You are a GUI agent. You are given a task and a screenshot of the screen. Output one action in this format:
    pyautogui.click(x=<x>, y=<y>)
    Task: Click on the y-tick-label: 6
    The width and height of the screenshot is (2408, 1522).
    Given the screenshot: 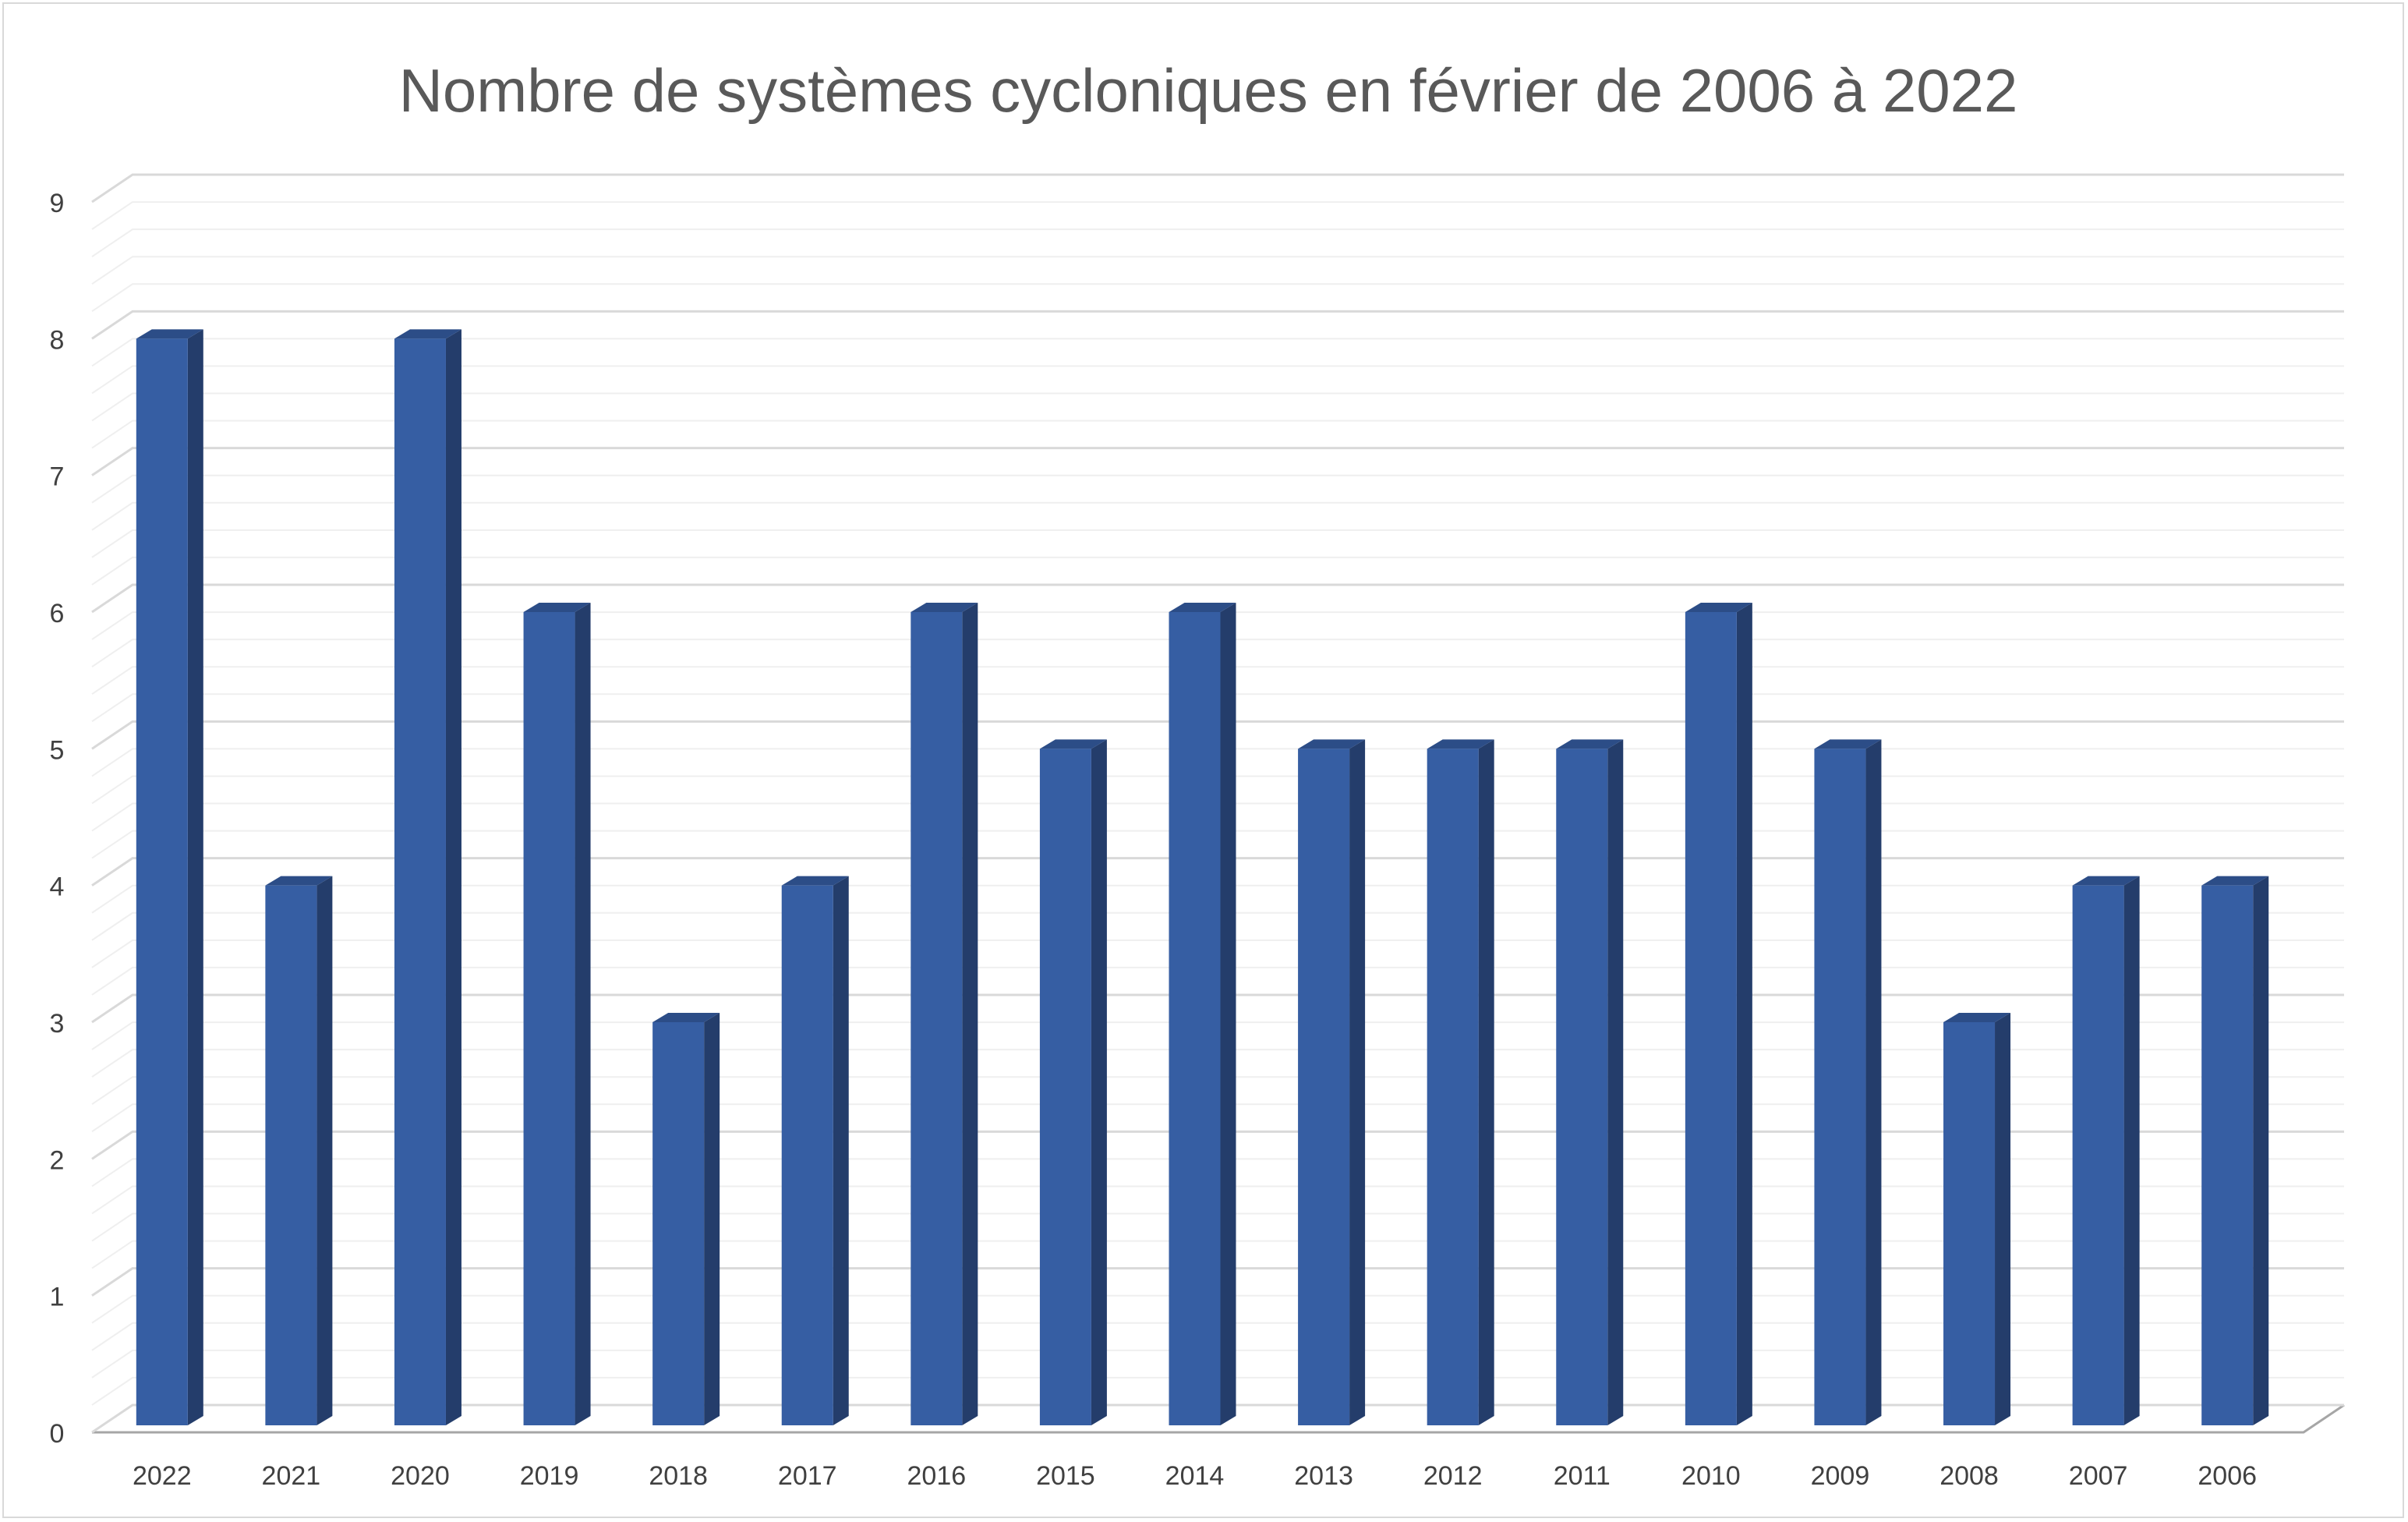 What is the action you would take?
    pyautogui.click(x=58, y=613)
    